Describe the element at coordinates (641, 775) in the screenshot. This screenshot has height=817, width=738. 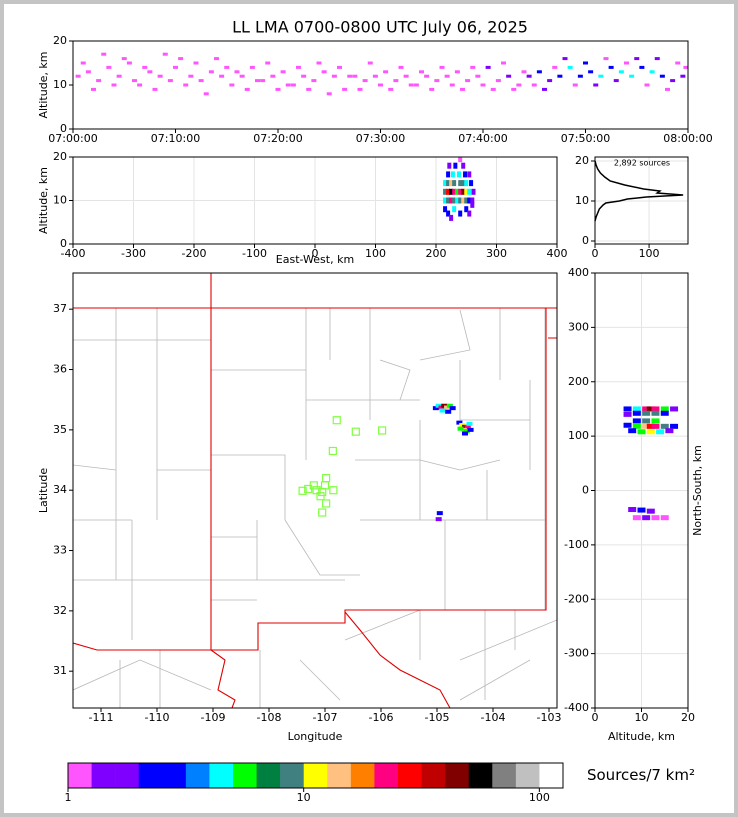
I see `colorbar-label: Sources/7 km²` at that location.